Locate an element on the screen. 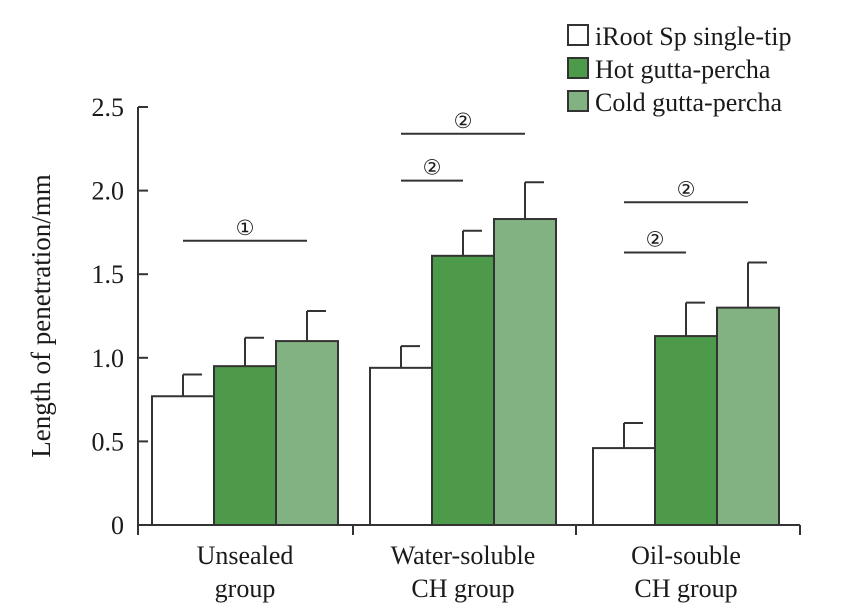 The image size is (851, 615). category-label: group is located at coordinates (245, 588).